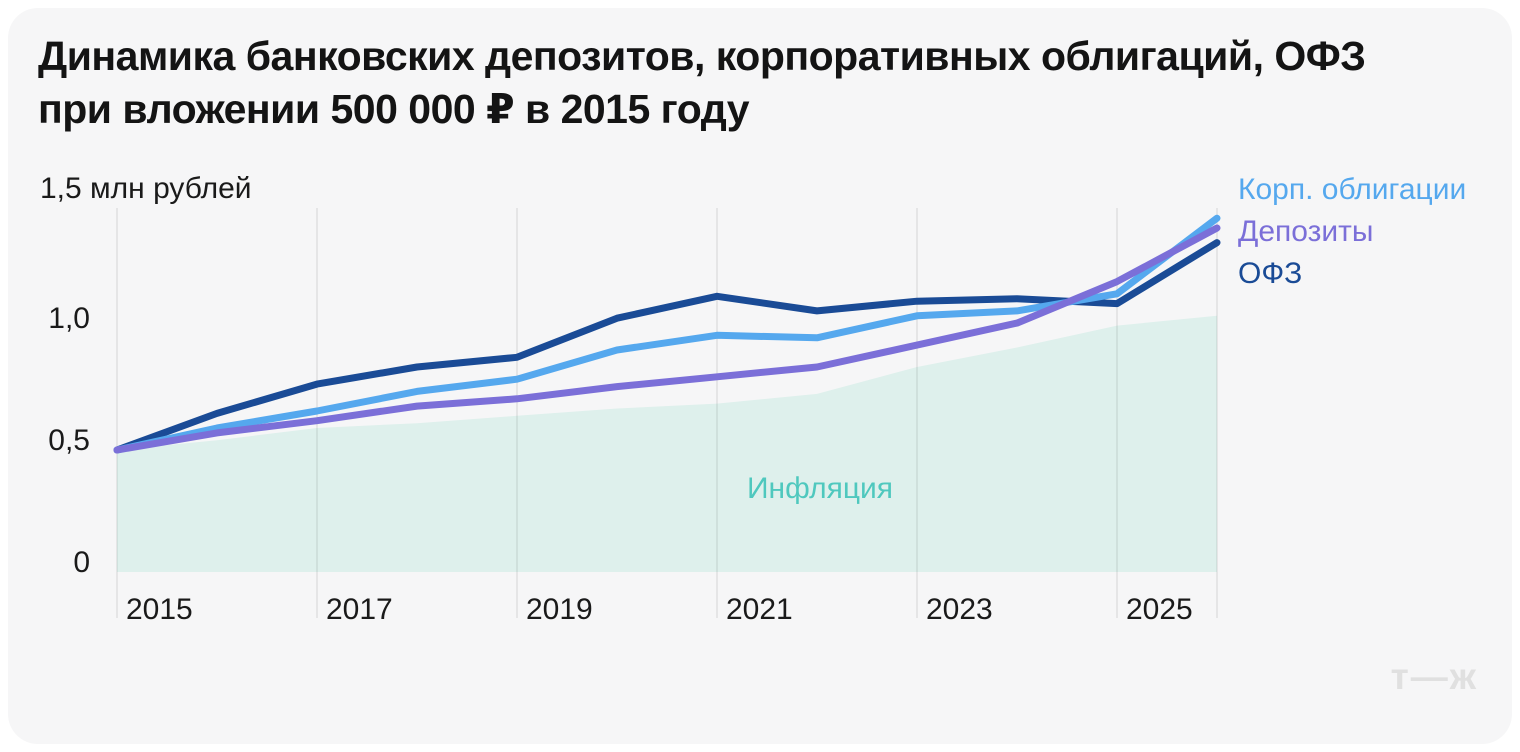  I want to click on x-tick-2019: 2019, so click(559, 609).